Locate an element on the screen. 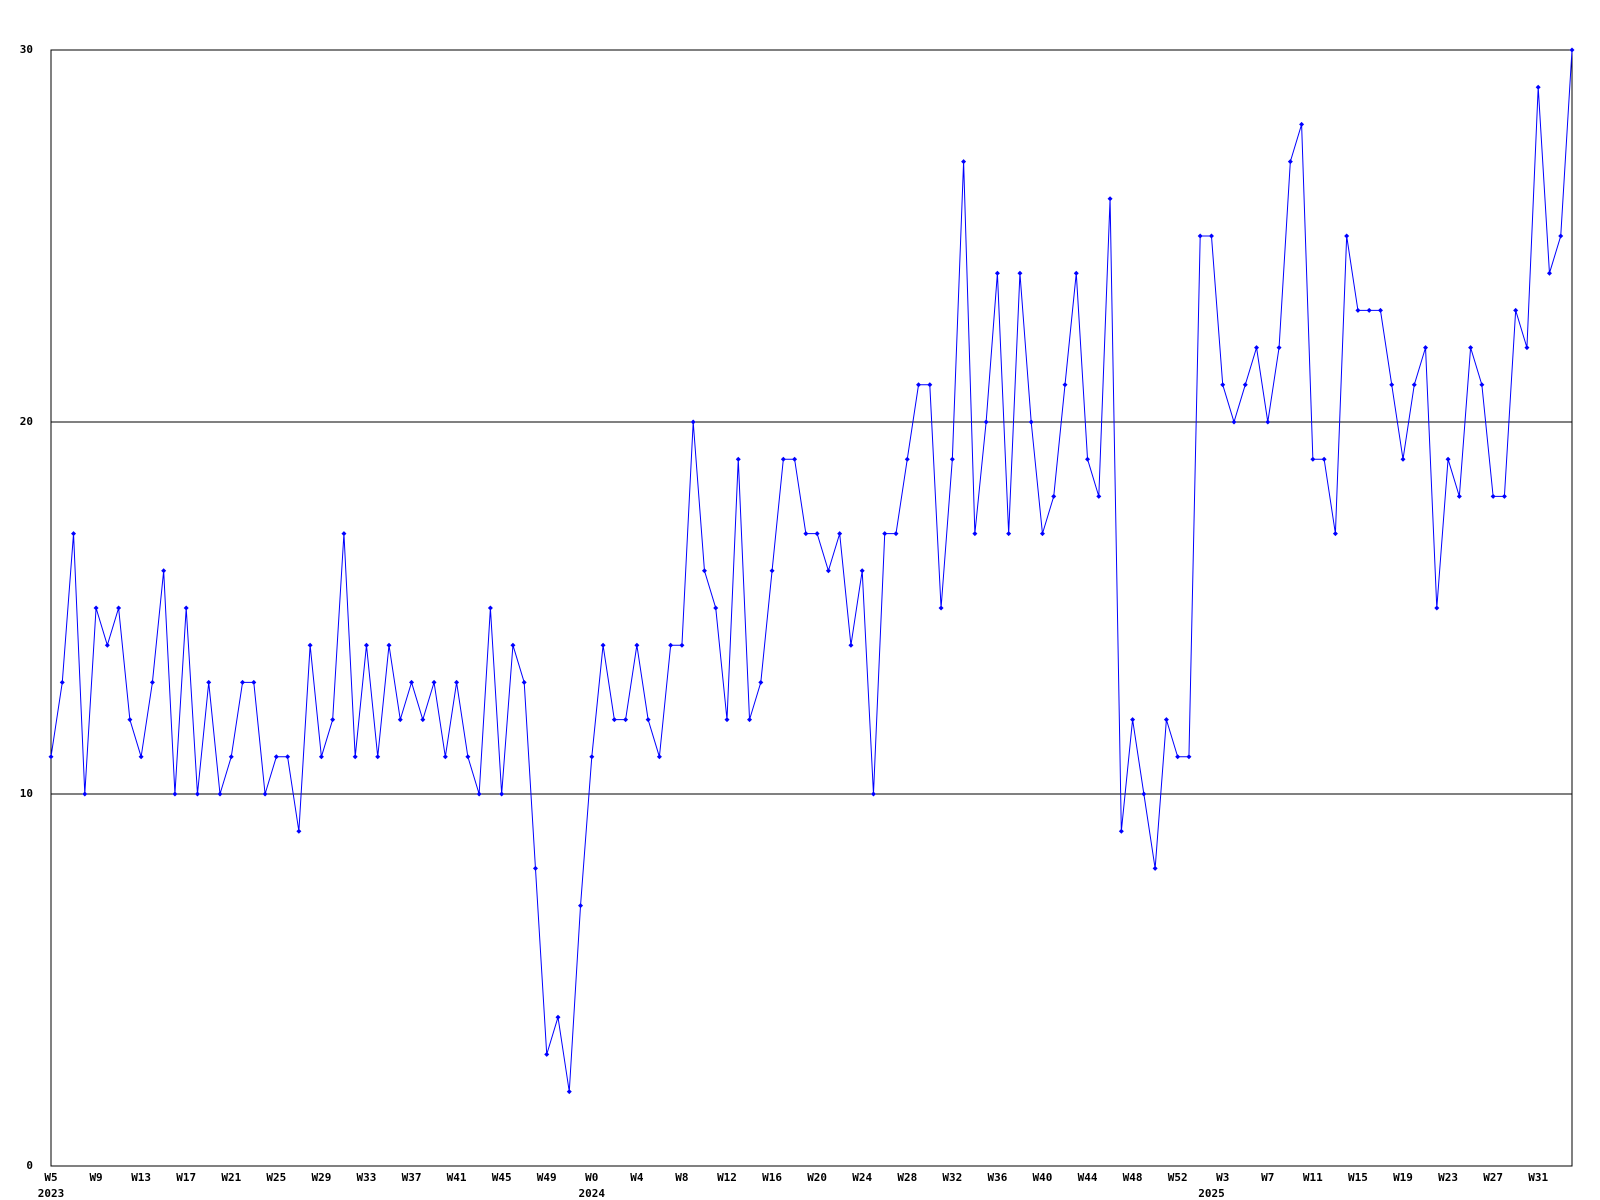 The height and width of the screenshot is (1200, 1600). y-tick-label: 10 is located at coordinates (26, 793).